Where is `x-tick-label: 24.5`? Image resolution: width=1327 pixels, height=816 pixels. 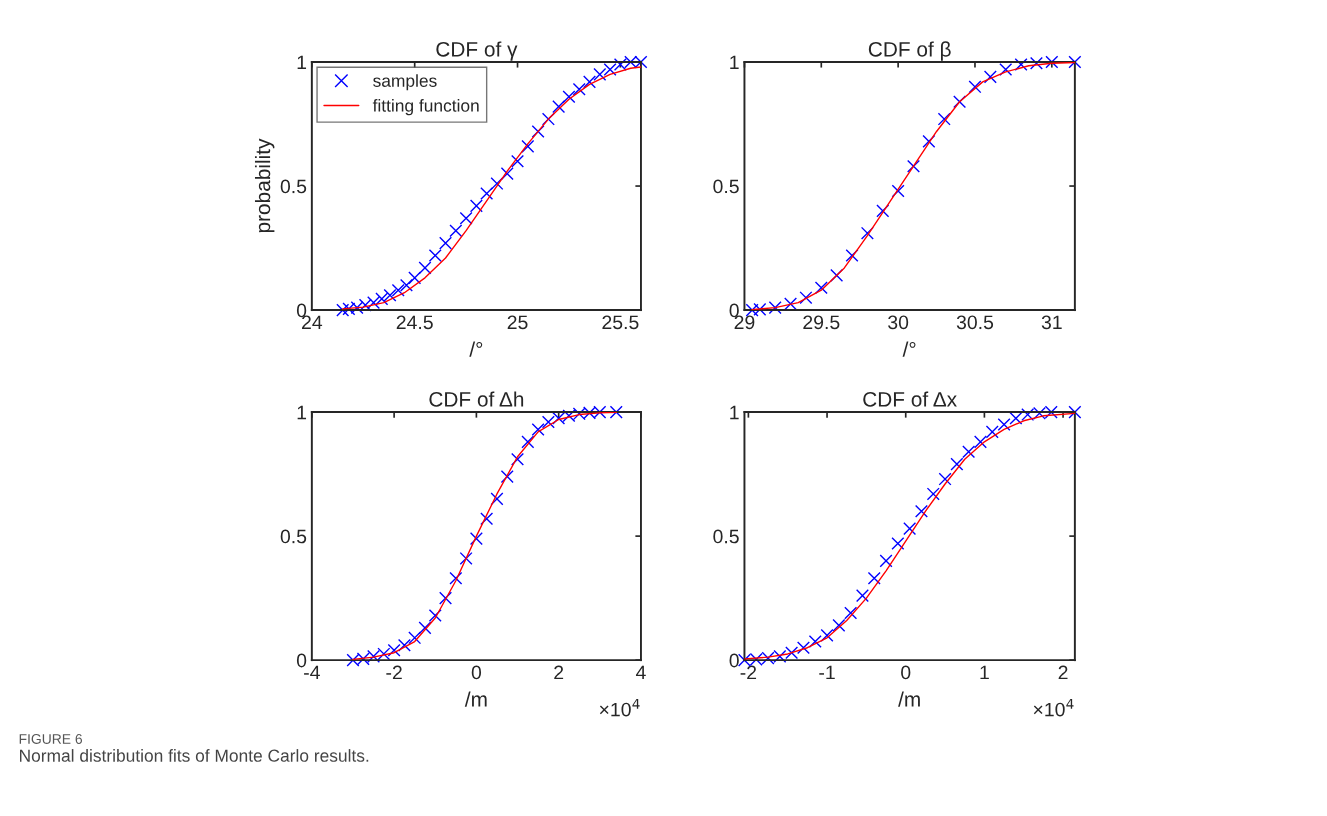
x-tick-label: 24.5 is located at coordinates (414, 322).